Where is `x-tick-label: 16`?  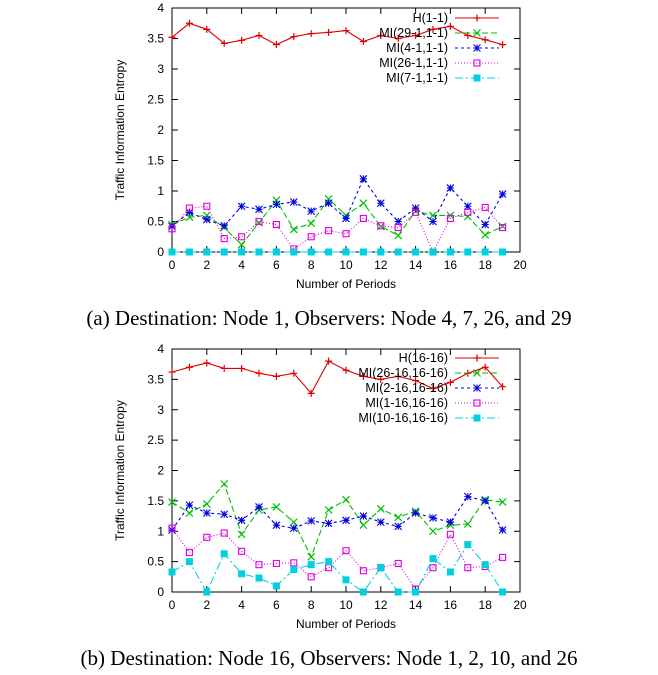 x-tick-label: 16 is located at coordinates (451, 605).